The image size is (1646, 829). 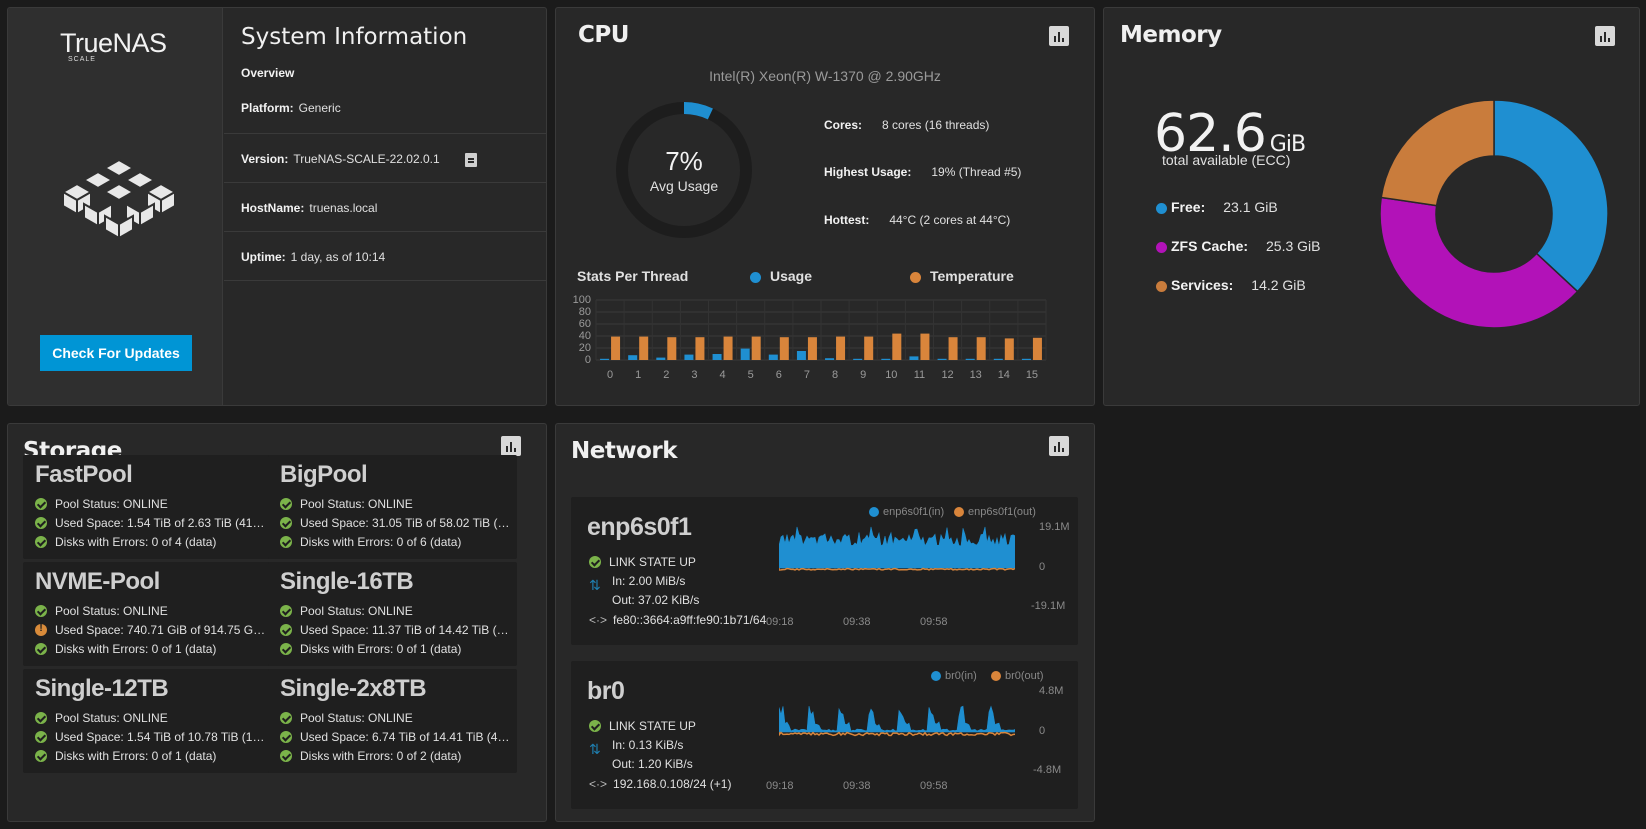 What do you see at coordinates (681, 620) in the screenshot?
I see `interface-address: <·> fe80::3664:a9ff:fe90:1b71/64` at bounding box center [681, 620].